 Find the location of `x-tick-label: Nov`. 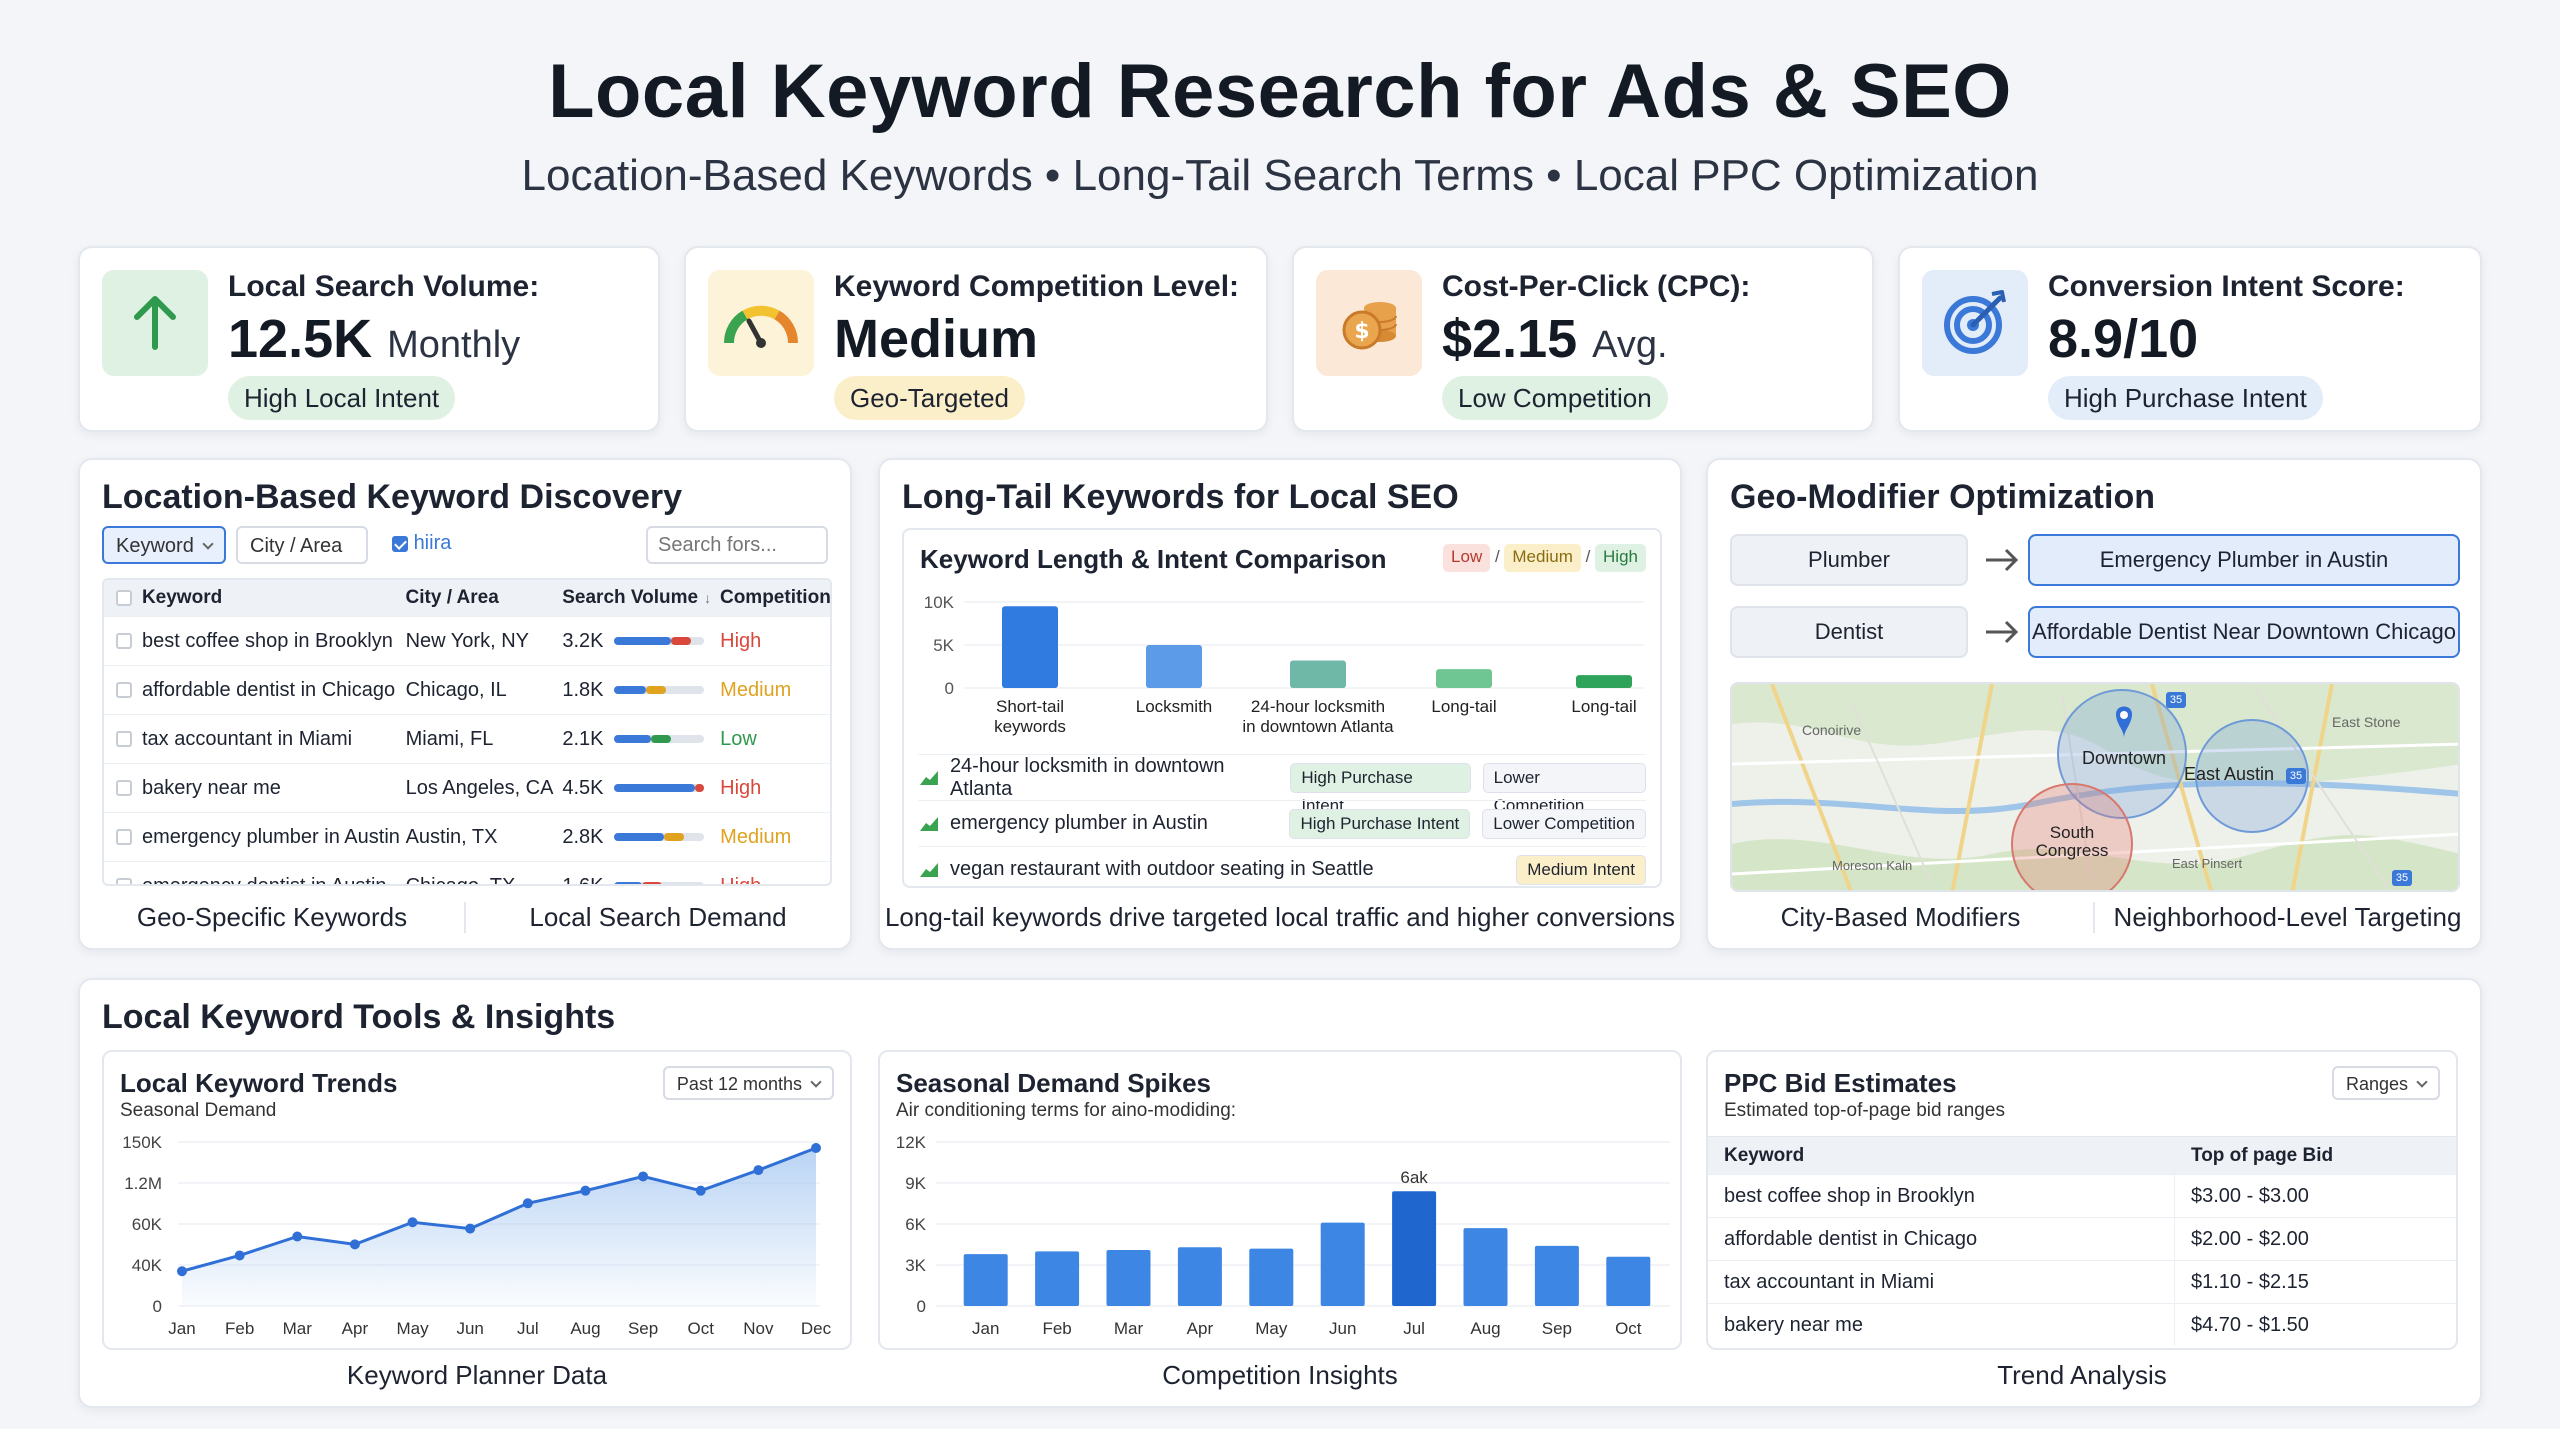

x-tick-label: Nov is located at coordinates (758, 1328).